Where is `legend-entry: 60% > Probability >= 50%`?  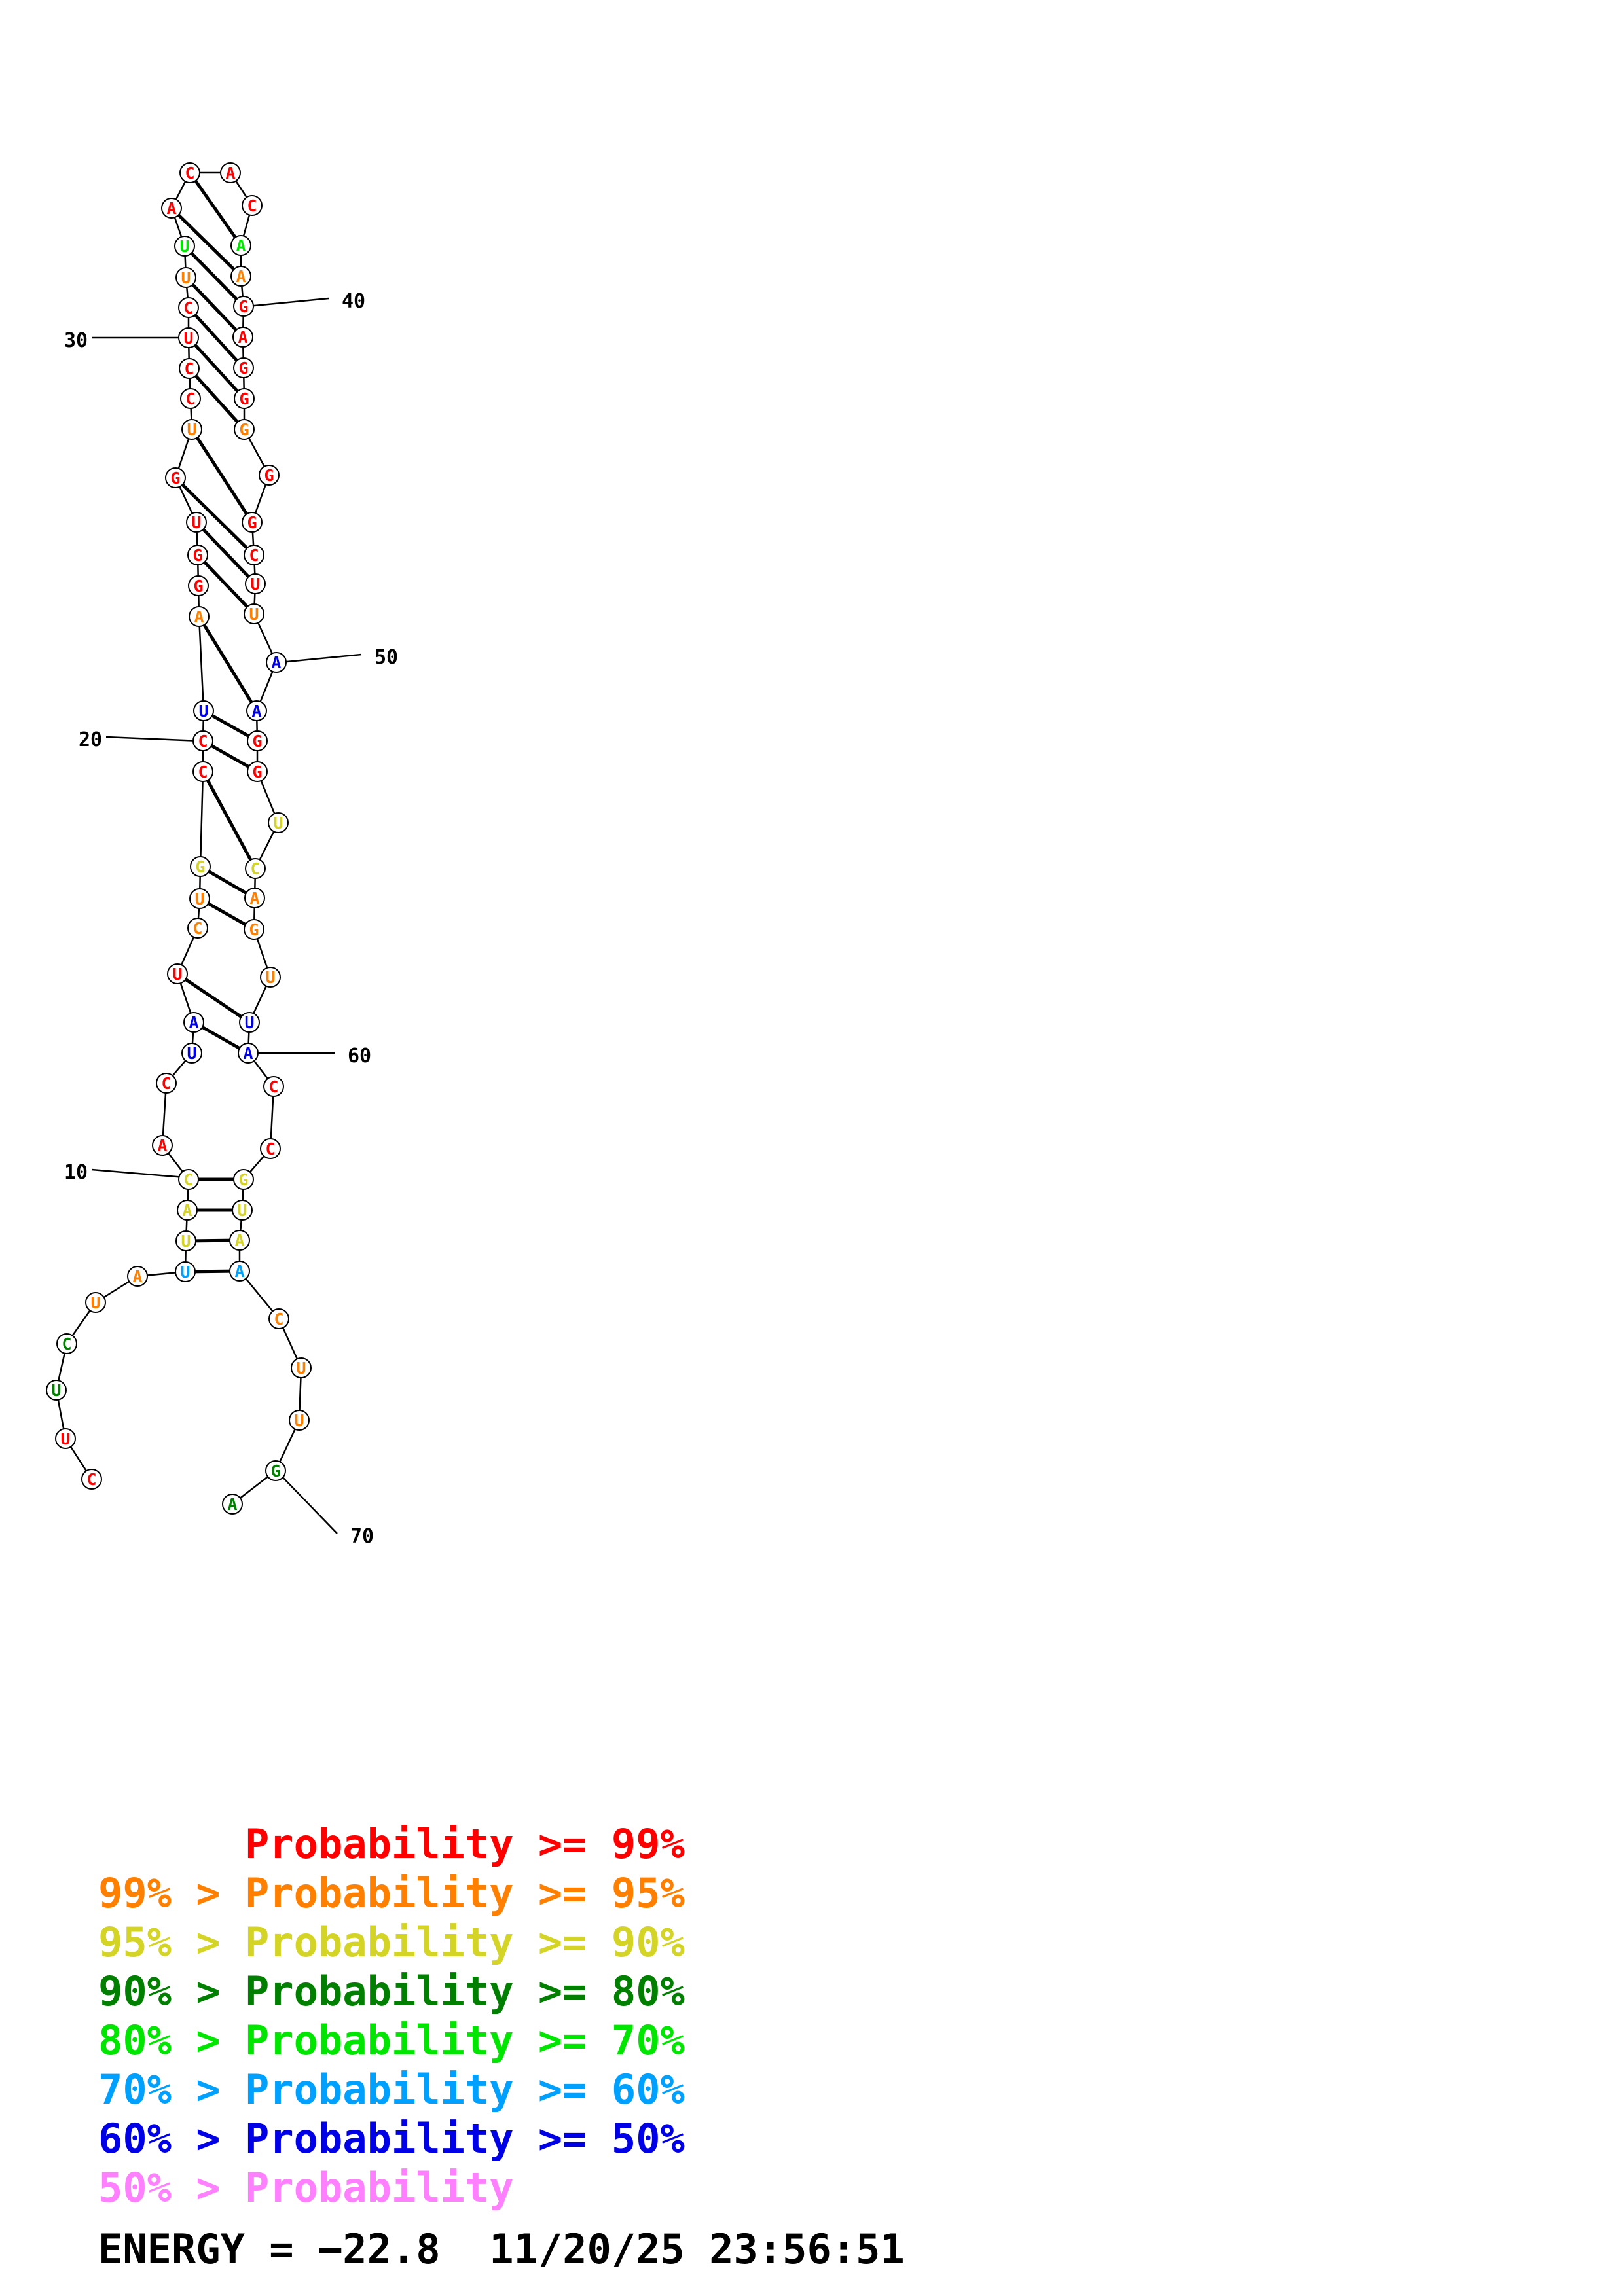 legend-entry: 60% > Probability >= 50% is located at coordinates (391, 2138).